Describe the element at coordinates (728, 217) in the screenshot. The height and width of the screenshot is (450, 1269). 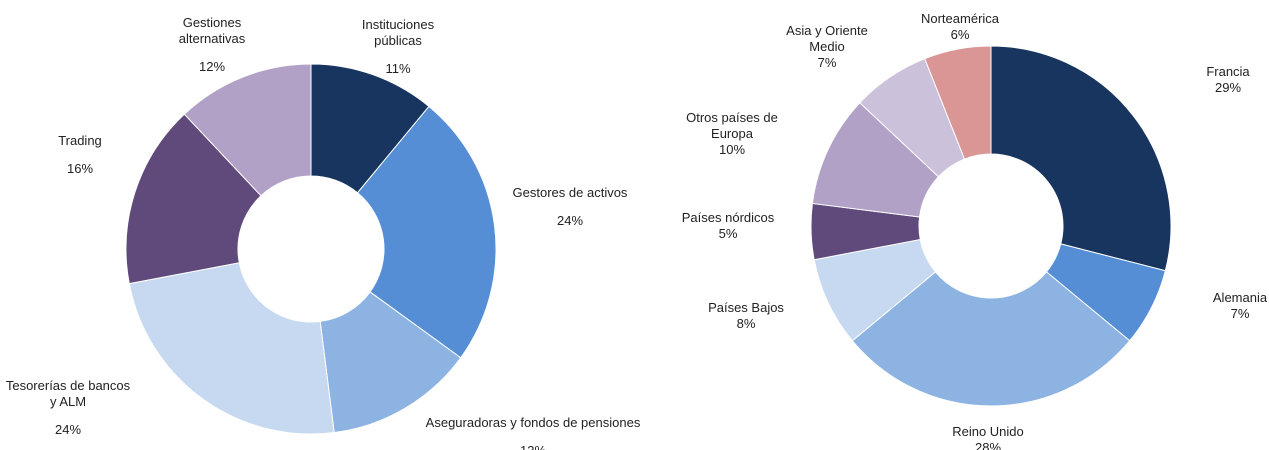
I see `category-name: Países nórdicos` at that location.